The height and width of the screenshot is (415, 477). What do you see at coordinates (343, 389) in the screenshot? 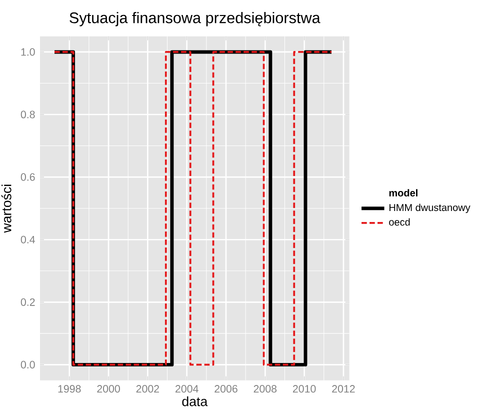
I see `x-tick-label: 2012` at bounding box center [343, 389].